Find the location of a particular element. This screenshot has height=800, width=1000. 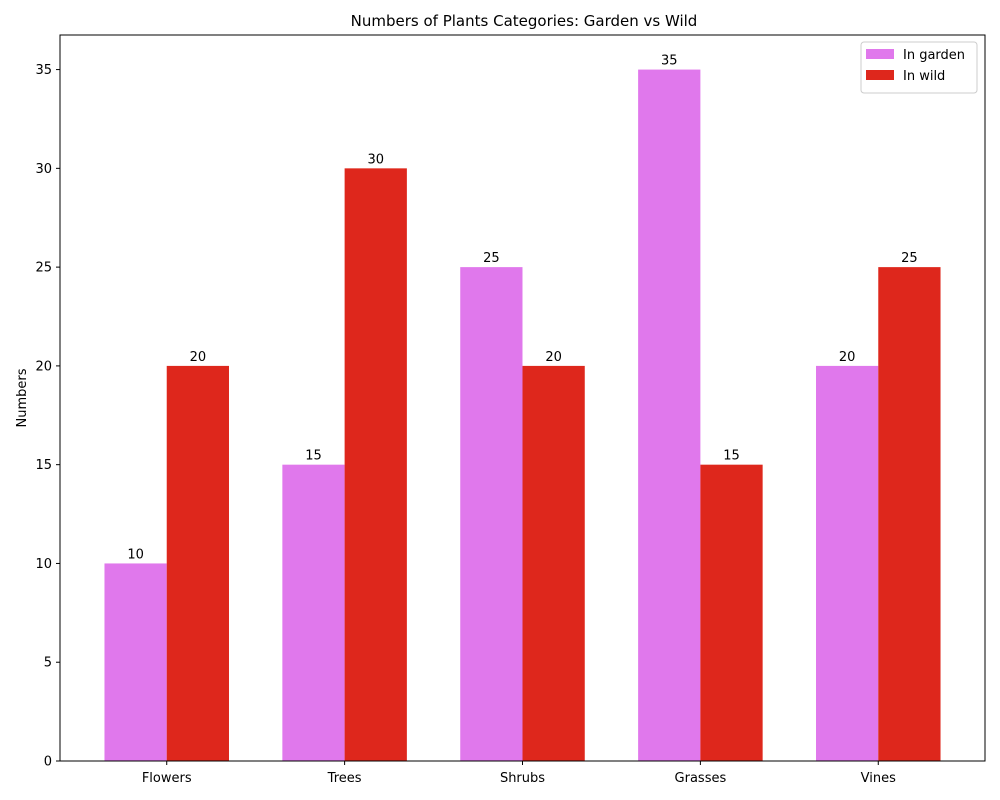

x-tick-label: Shrubs is located at coordinates (522, 778).